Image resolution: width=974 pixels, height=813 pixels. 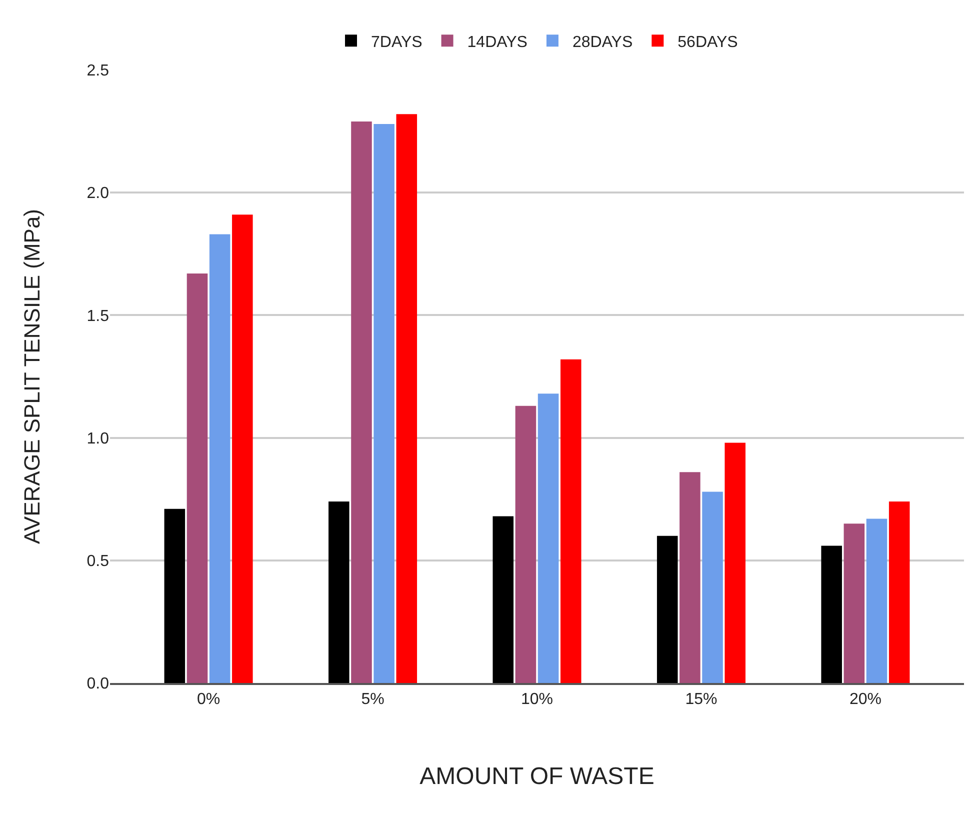 I want to click on x-axis-title: AMOUNT OF WASTE, so click(x=537, y=776).